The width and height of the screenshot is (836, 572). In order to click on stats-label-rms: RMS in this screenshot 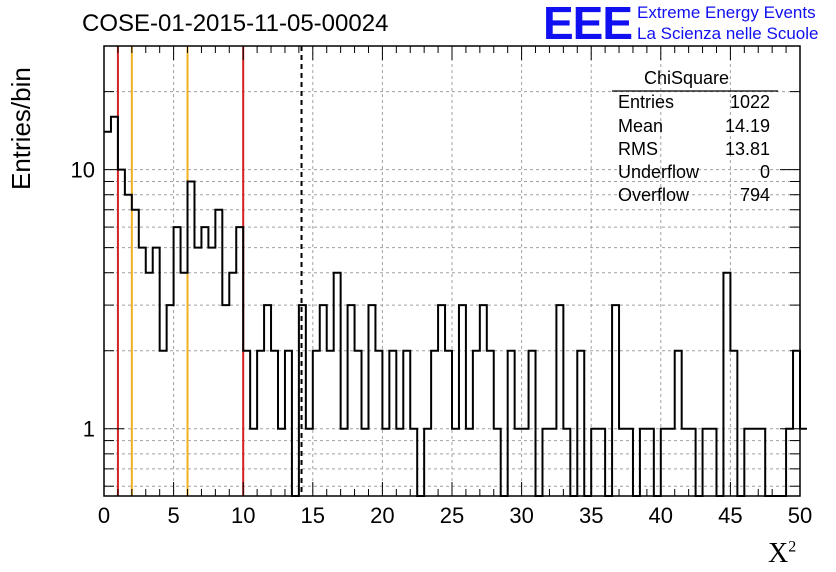, I will do `click(638, 149)`.